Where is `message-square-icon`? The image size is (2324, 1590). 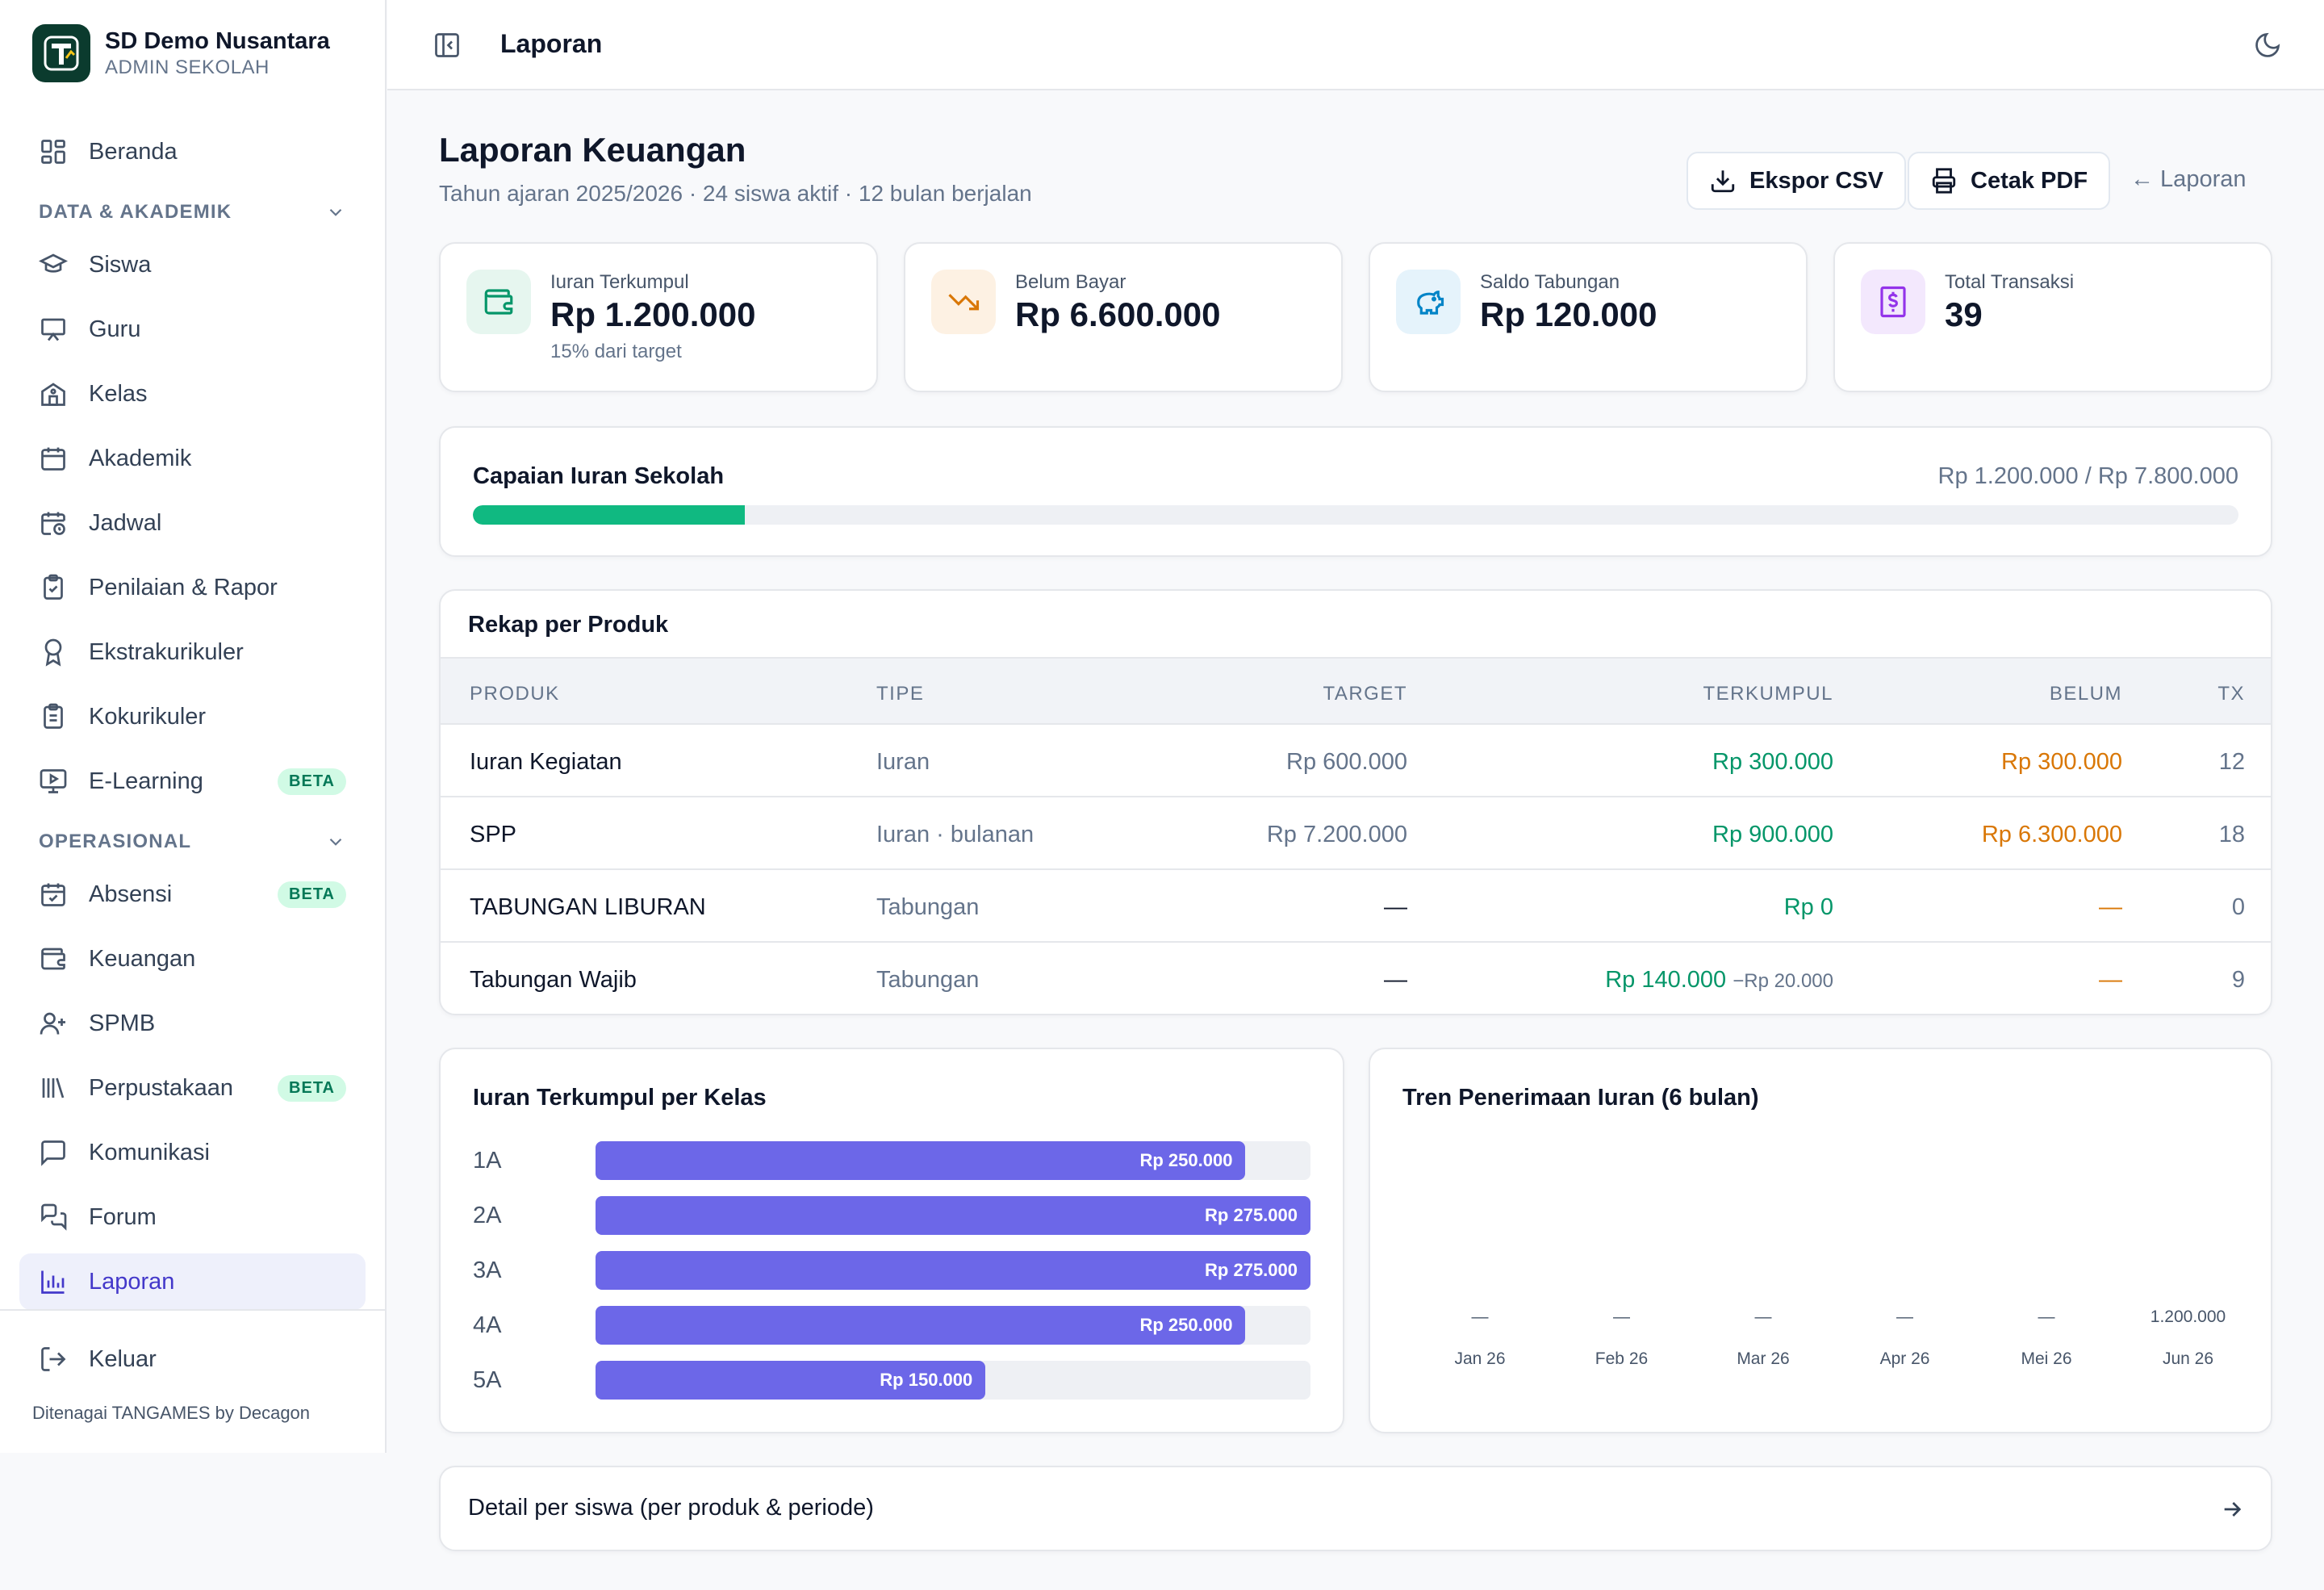
message-square-icon is located at coordinates (53, 1153).